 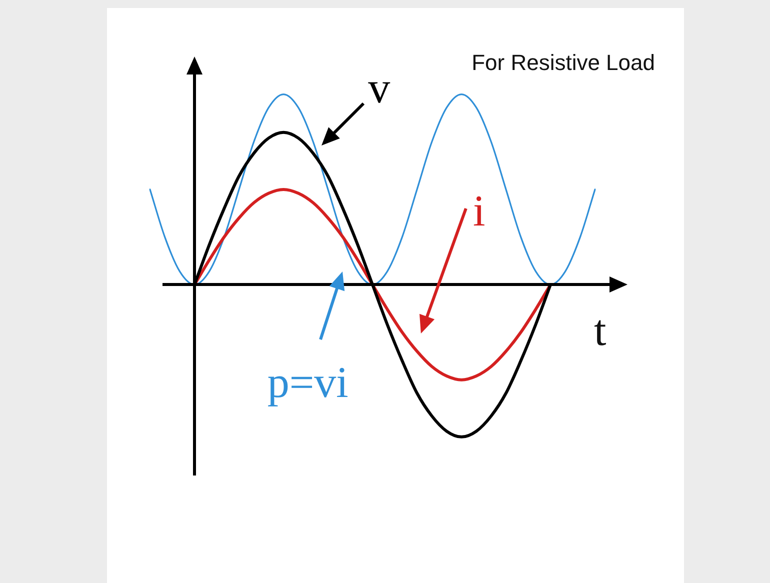 What do you see at coordinates (307, 383) in the screenshot?
I see `legend-label: p=vi` at bounding box center [307, 383].